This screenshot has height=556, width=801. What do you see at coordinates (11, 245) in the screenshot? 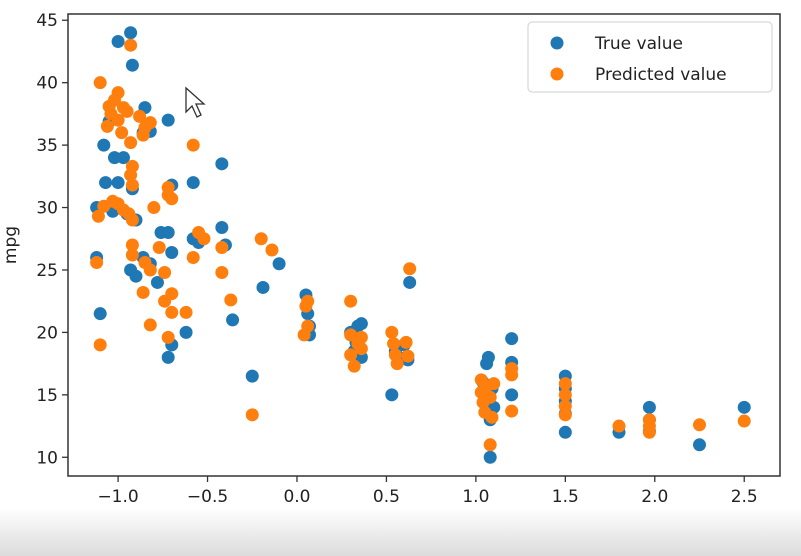
I see `y-axis-label: mpg` at bounding box center [11, 245].